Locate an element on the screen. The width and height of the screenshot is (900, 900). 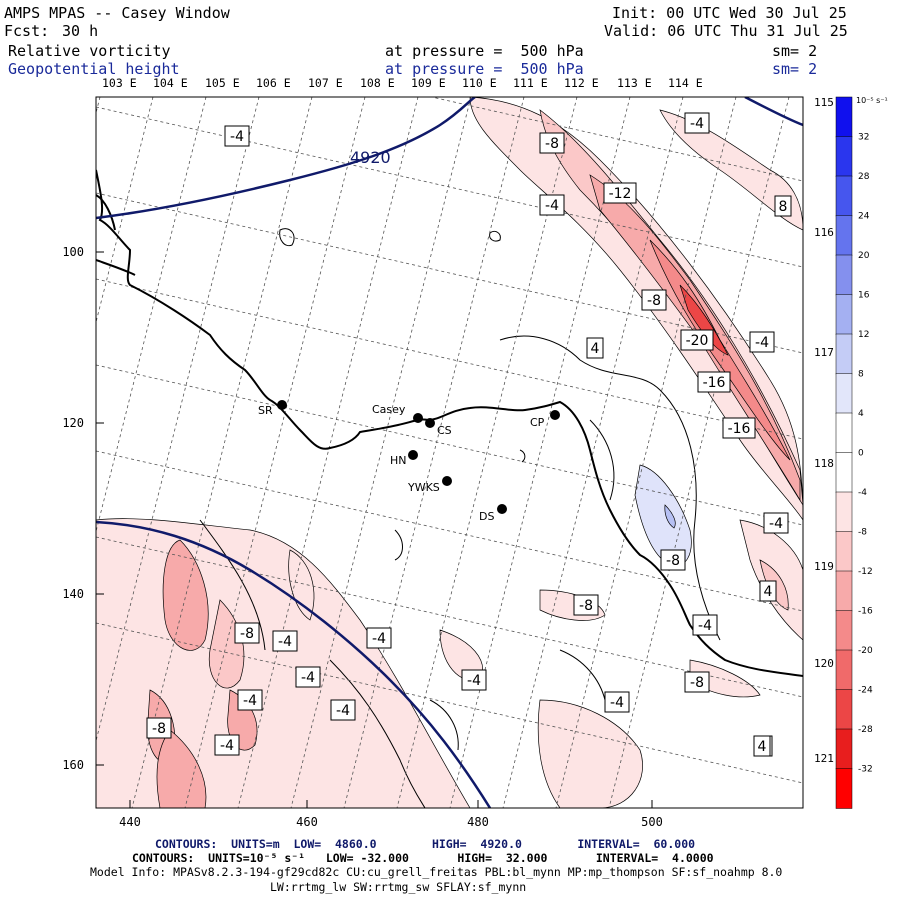
contour-label-18: -4 is located at coordinates (285, 642).